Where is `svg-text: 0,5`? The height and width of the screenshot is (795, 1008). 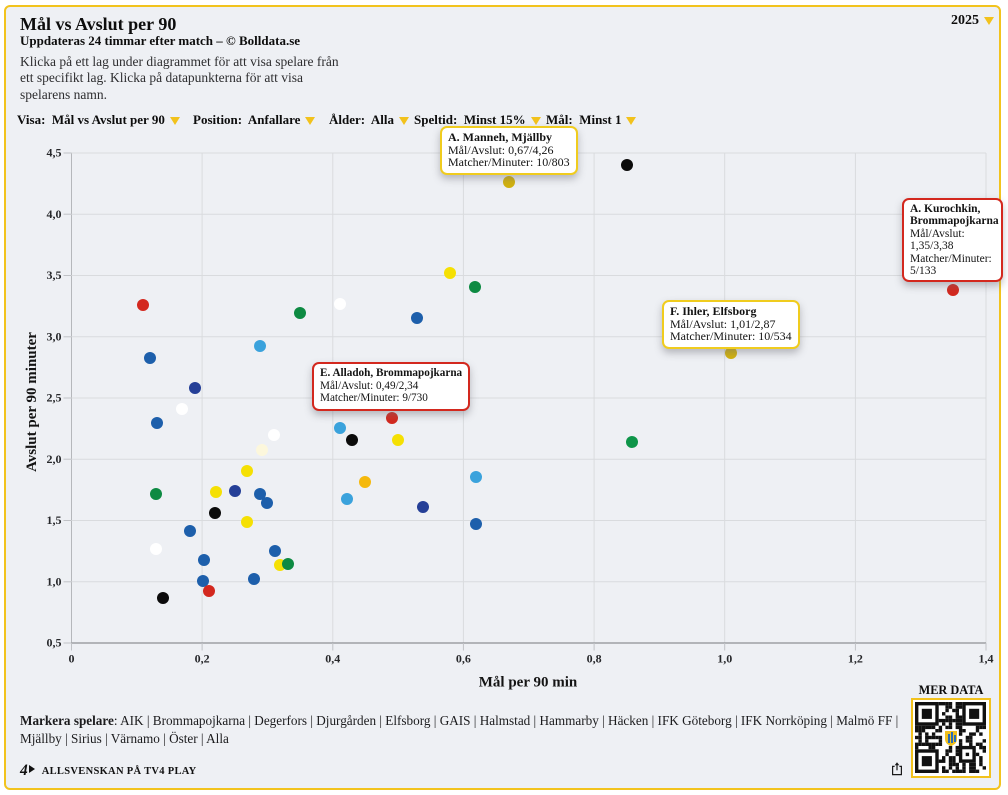
svg-text: 0,5 is located at coordinates (54, 643).